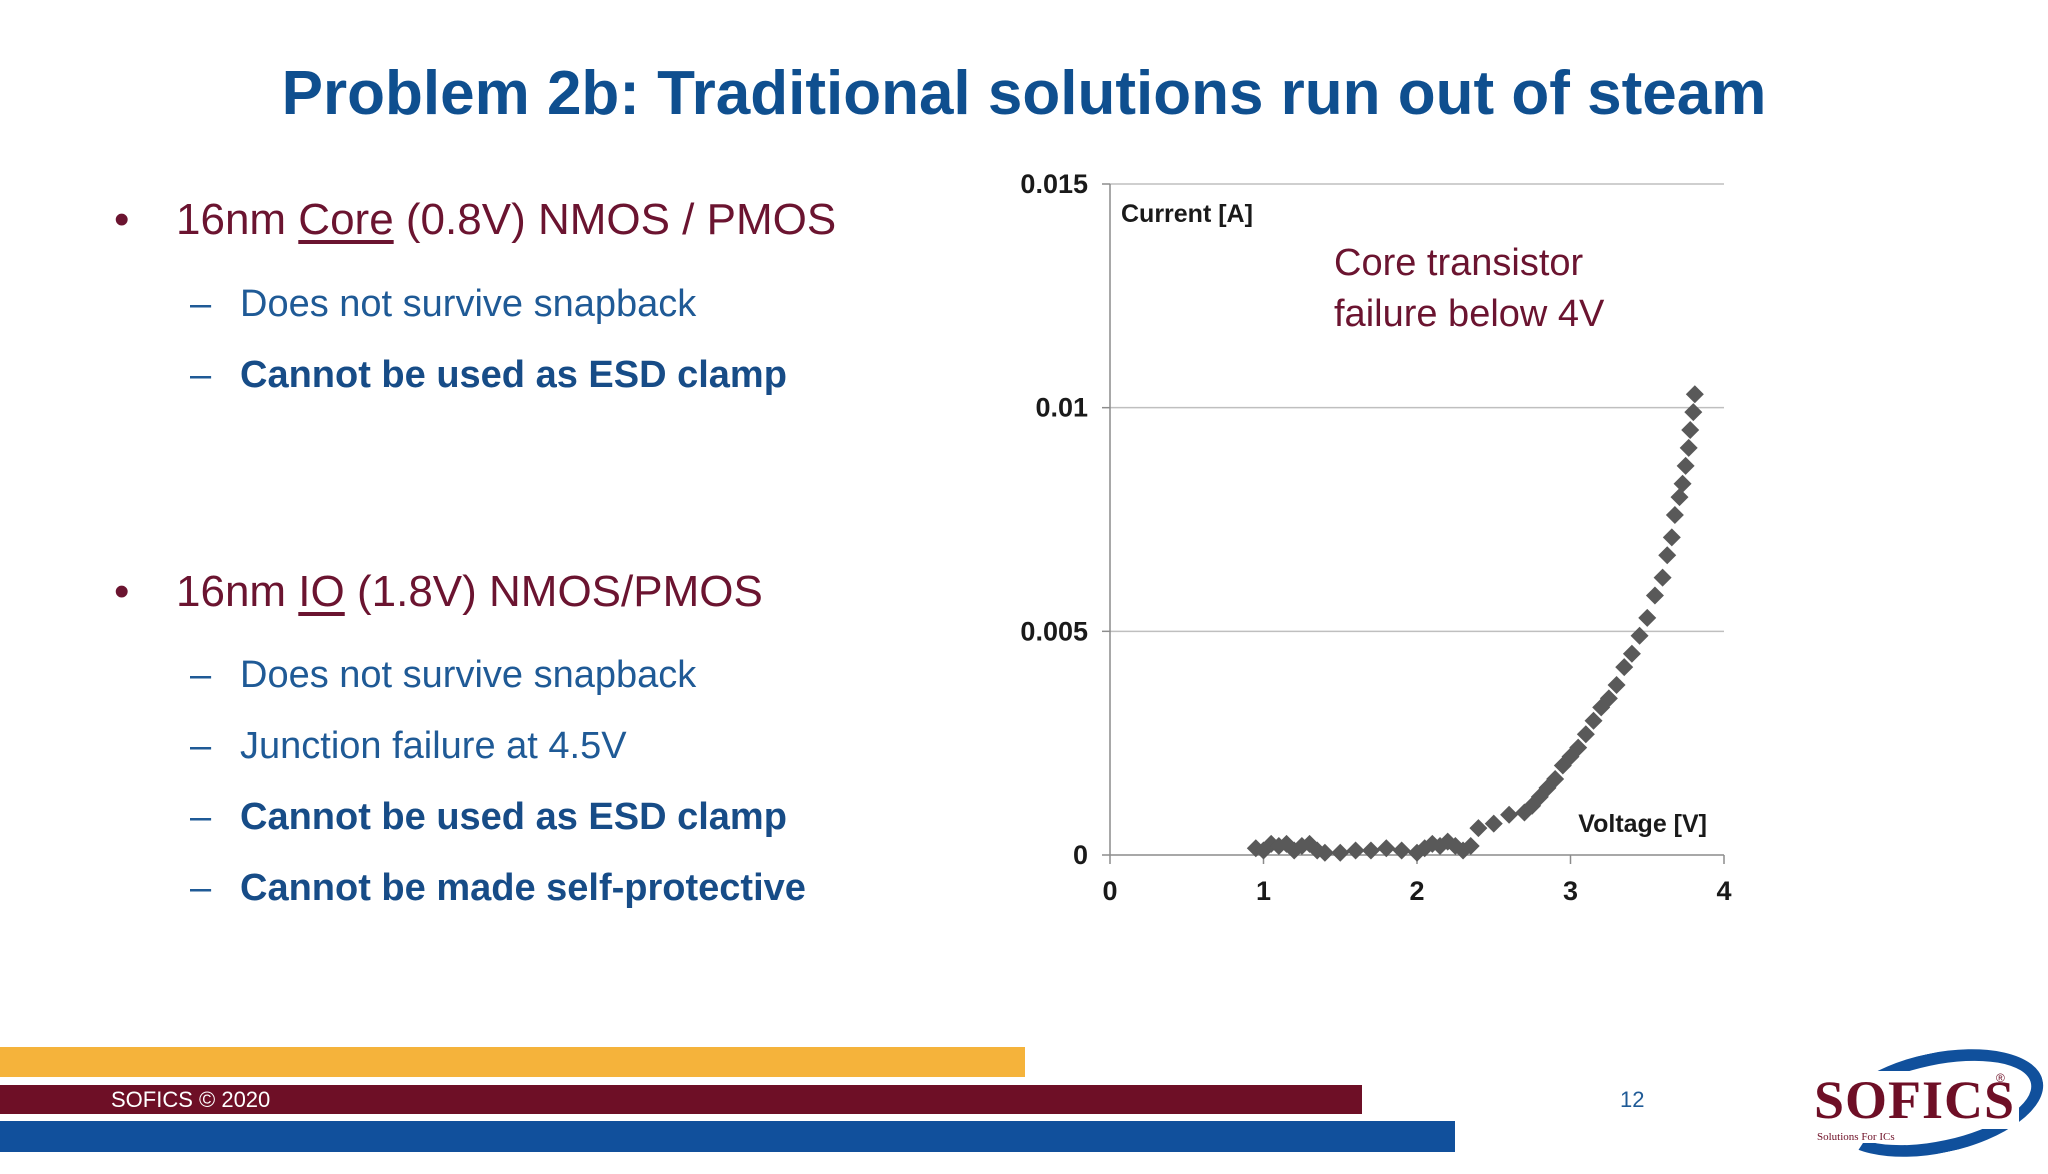 This screenshot has height=1174, width=2048. I want to click on sofics-logo: SOFICS ® Solutions For ICs, so click(1924, 1102).